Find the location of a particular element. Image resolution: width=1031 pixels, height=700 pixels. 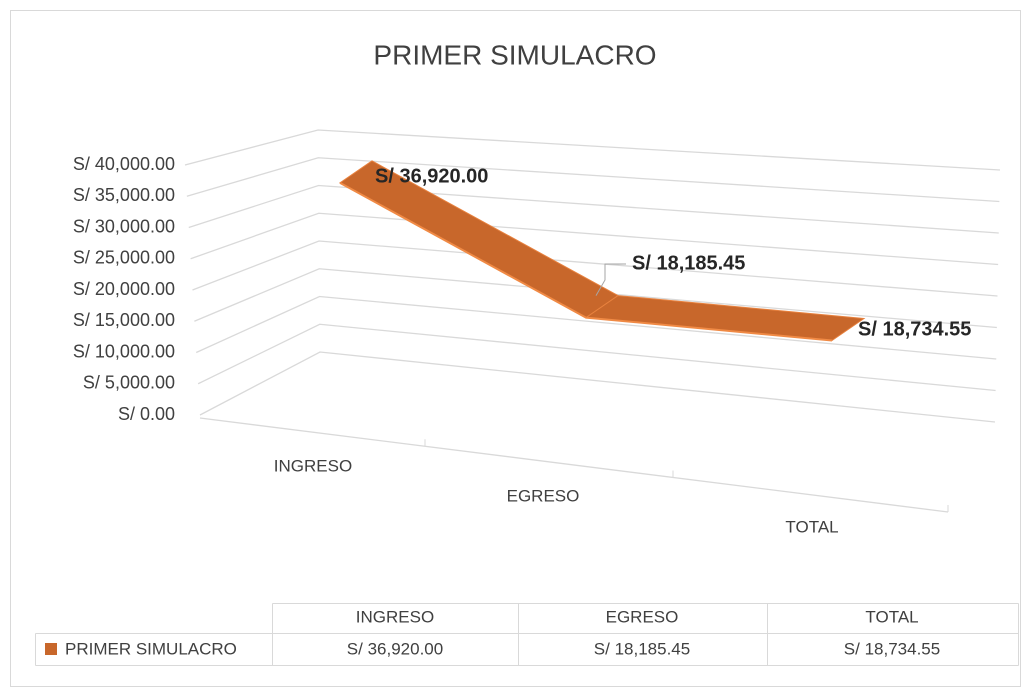

y-tick-label: S/ 30,000.00 is located at coordinates (124, 226).